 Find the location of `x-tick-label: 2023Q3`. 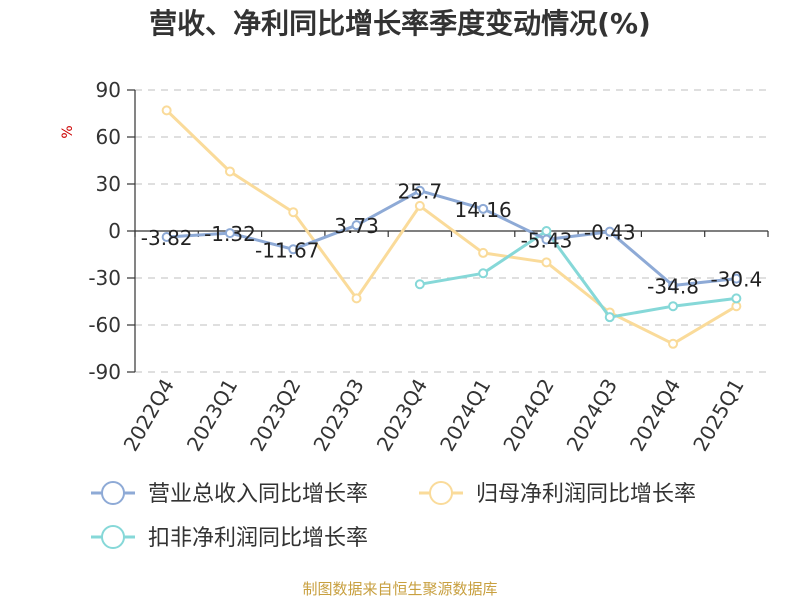

x-tick-label: 2023Q3 is located at coordinates (338, 415).